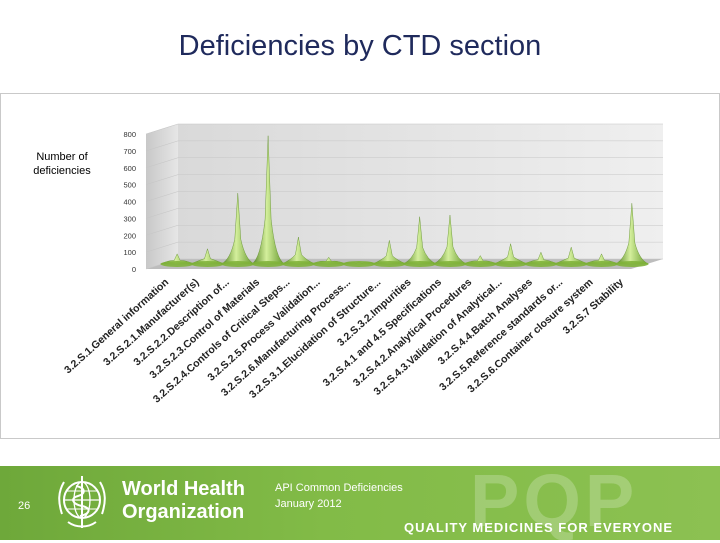 The height and width of the screenshot is (543, 720). What do you see at coordinates (134, 269) in the screenshot?
I see `y-tick-label: 0` at bounding box center [134, 269].